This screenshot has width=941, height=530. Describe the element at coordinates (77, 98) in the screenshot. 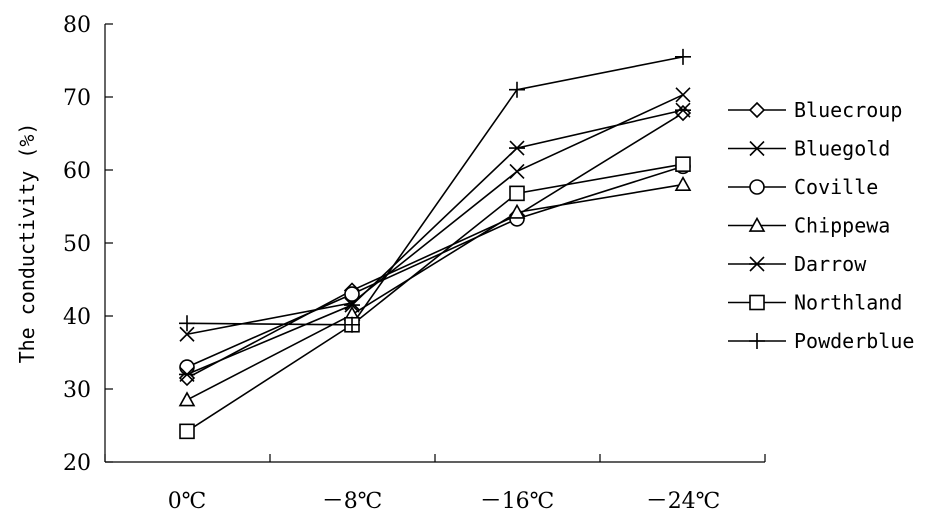

I see `y-tick-label: 70` at that location.